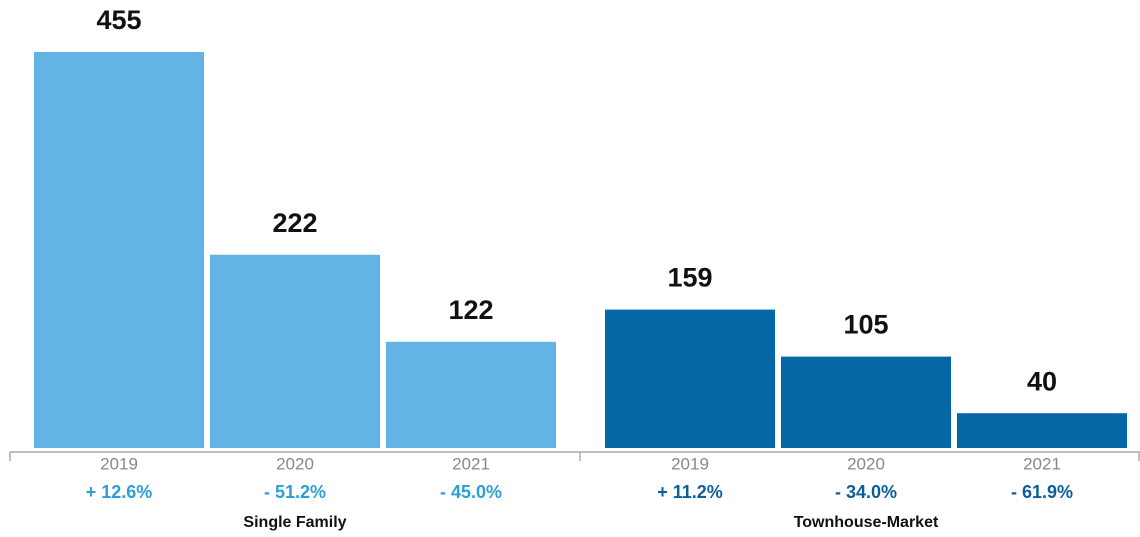 This screenshot has height=537, width=1140. What do you see at coordinates (865, 325) in the screenshot?
I see `value-label: 105` at bounding box center [865, 325].